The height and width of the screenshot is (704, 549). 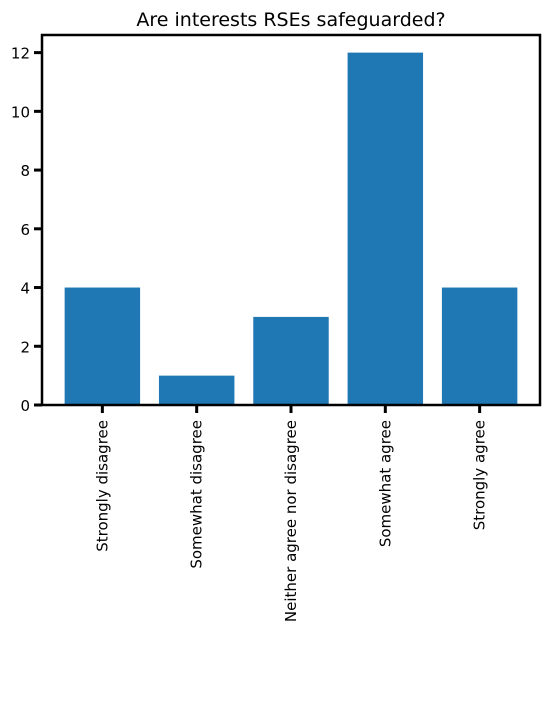 I want to click on x-tick-label: Strongly agree, so click(x=480, y=475).